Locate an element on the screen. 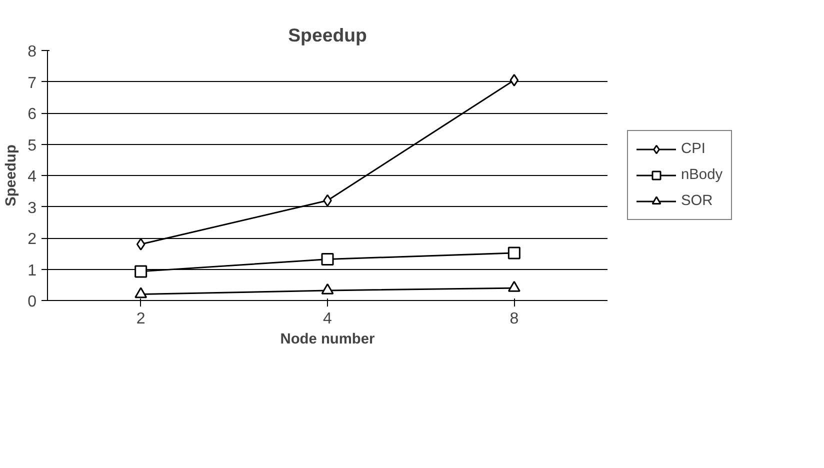  chart-title: Speedup is located at coordinates (327, 35).